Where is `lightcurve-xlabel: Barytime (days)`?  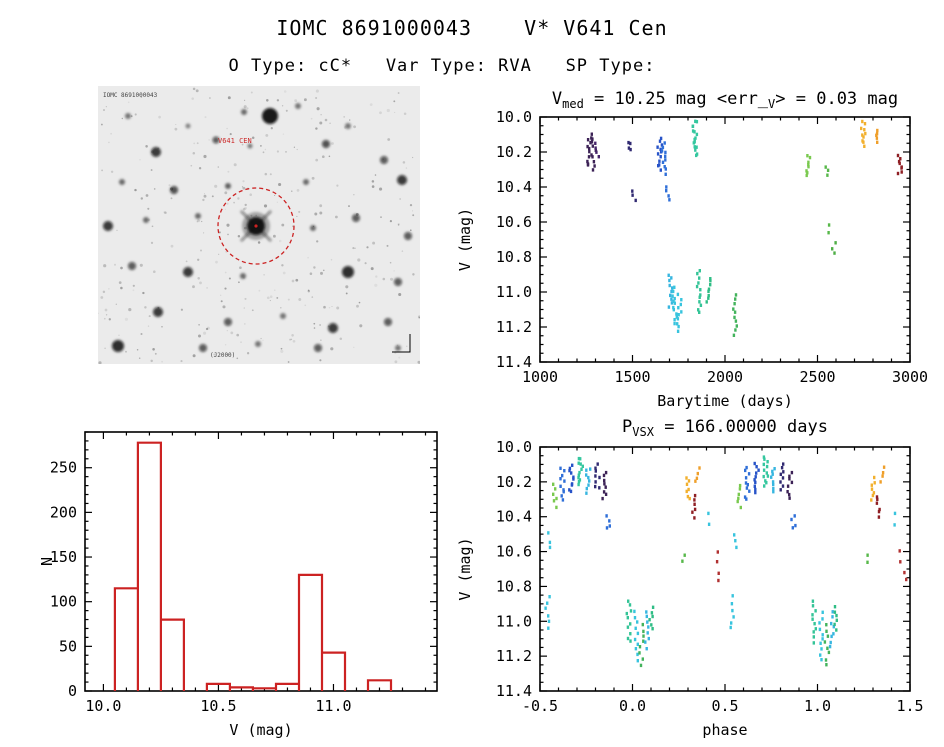 lightcurve-xlabel: Barytime (days) is located at coordinates (724, 401).